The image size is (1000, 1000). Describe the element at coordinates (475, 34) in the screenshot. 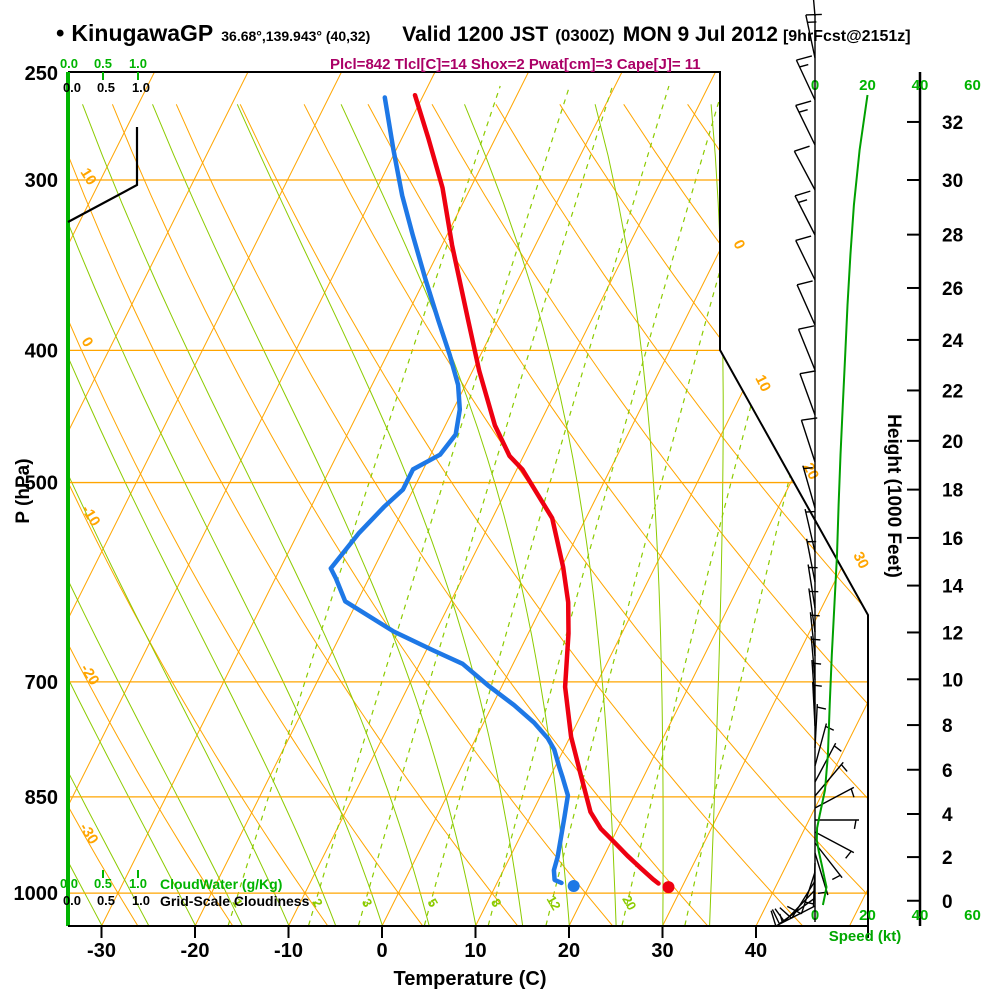

I see `valid-time: Valid 1200 JST` at that location.